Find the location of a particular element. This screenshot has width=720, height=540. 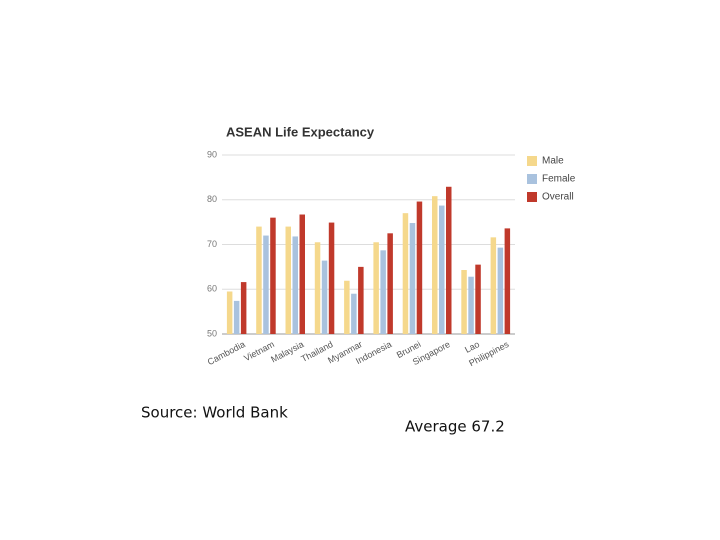

y-tick-label: 90 is located at coordinates (212, 154).